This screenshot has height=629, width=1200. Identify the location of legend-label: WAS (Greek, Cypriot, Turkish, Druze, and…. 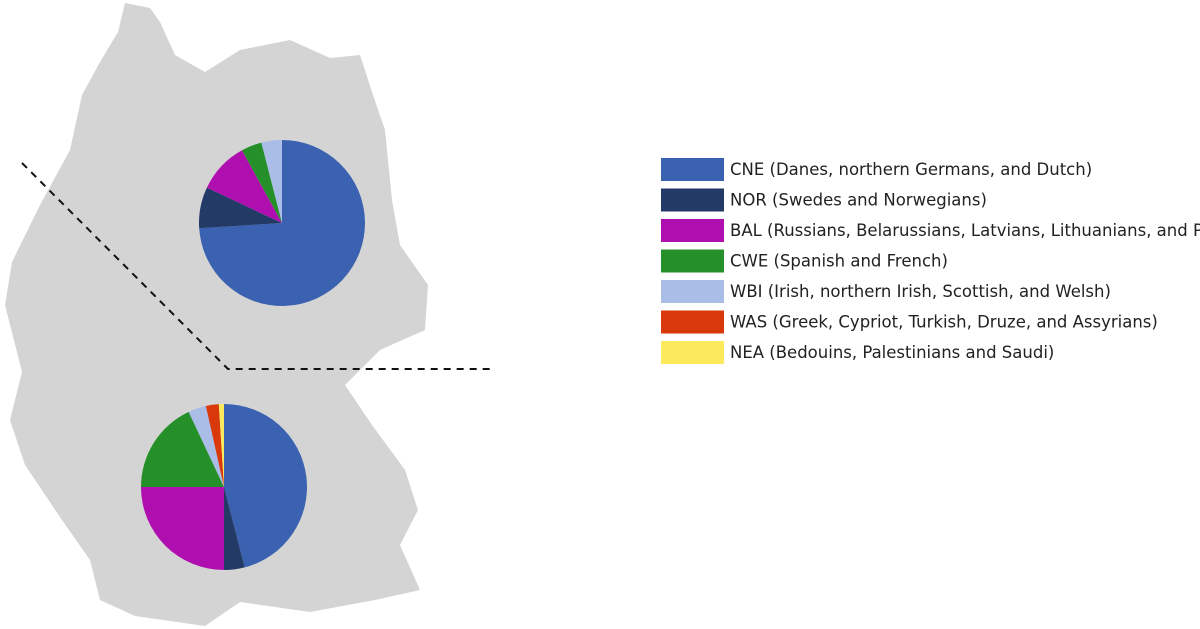
(944, 322).